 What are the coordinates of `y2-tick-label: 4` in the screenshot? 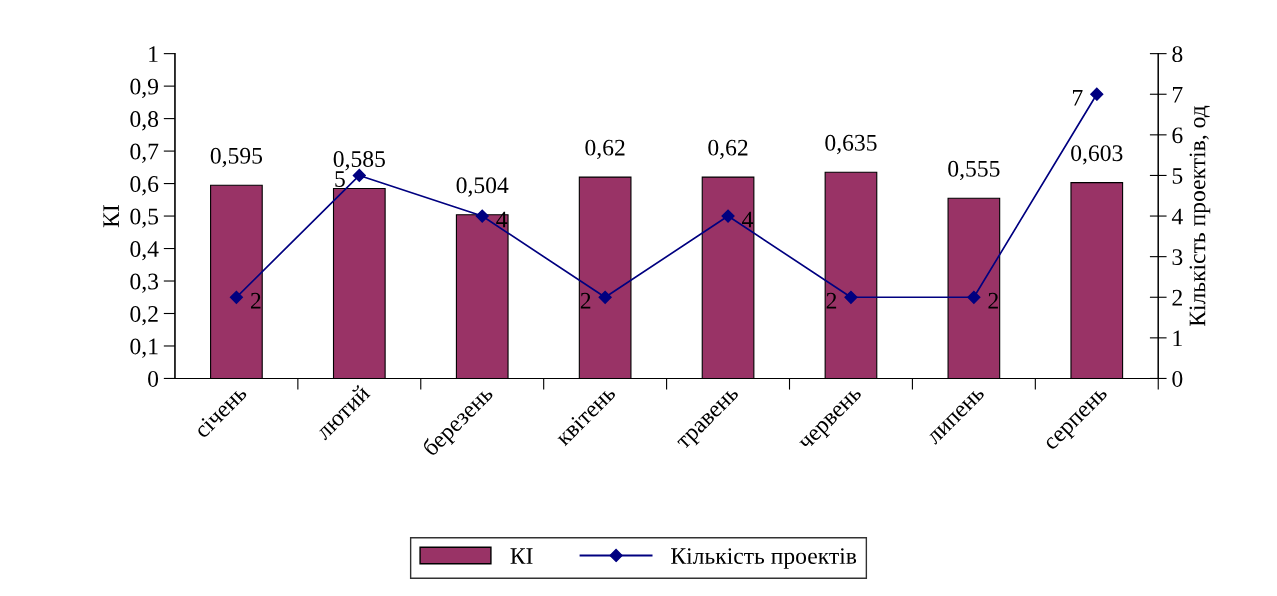 It's located at (1177, 216).